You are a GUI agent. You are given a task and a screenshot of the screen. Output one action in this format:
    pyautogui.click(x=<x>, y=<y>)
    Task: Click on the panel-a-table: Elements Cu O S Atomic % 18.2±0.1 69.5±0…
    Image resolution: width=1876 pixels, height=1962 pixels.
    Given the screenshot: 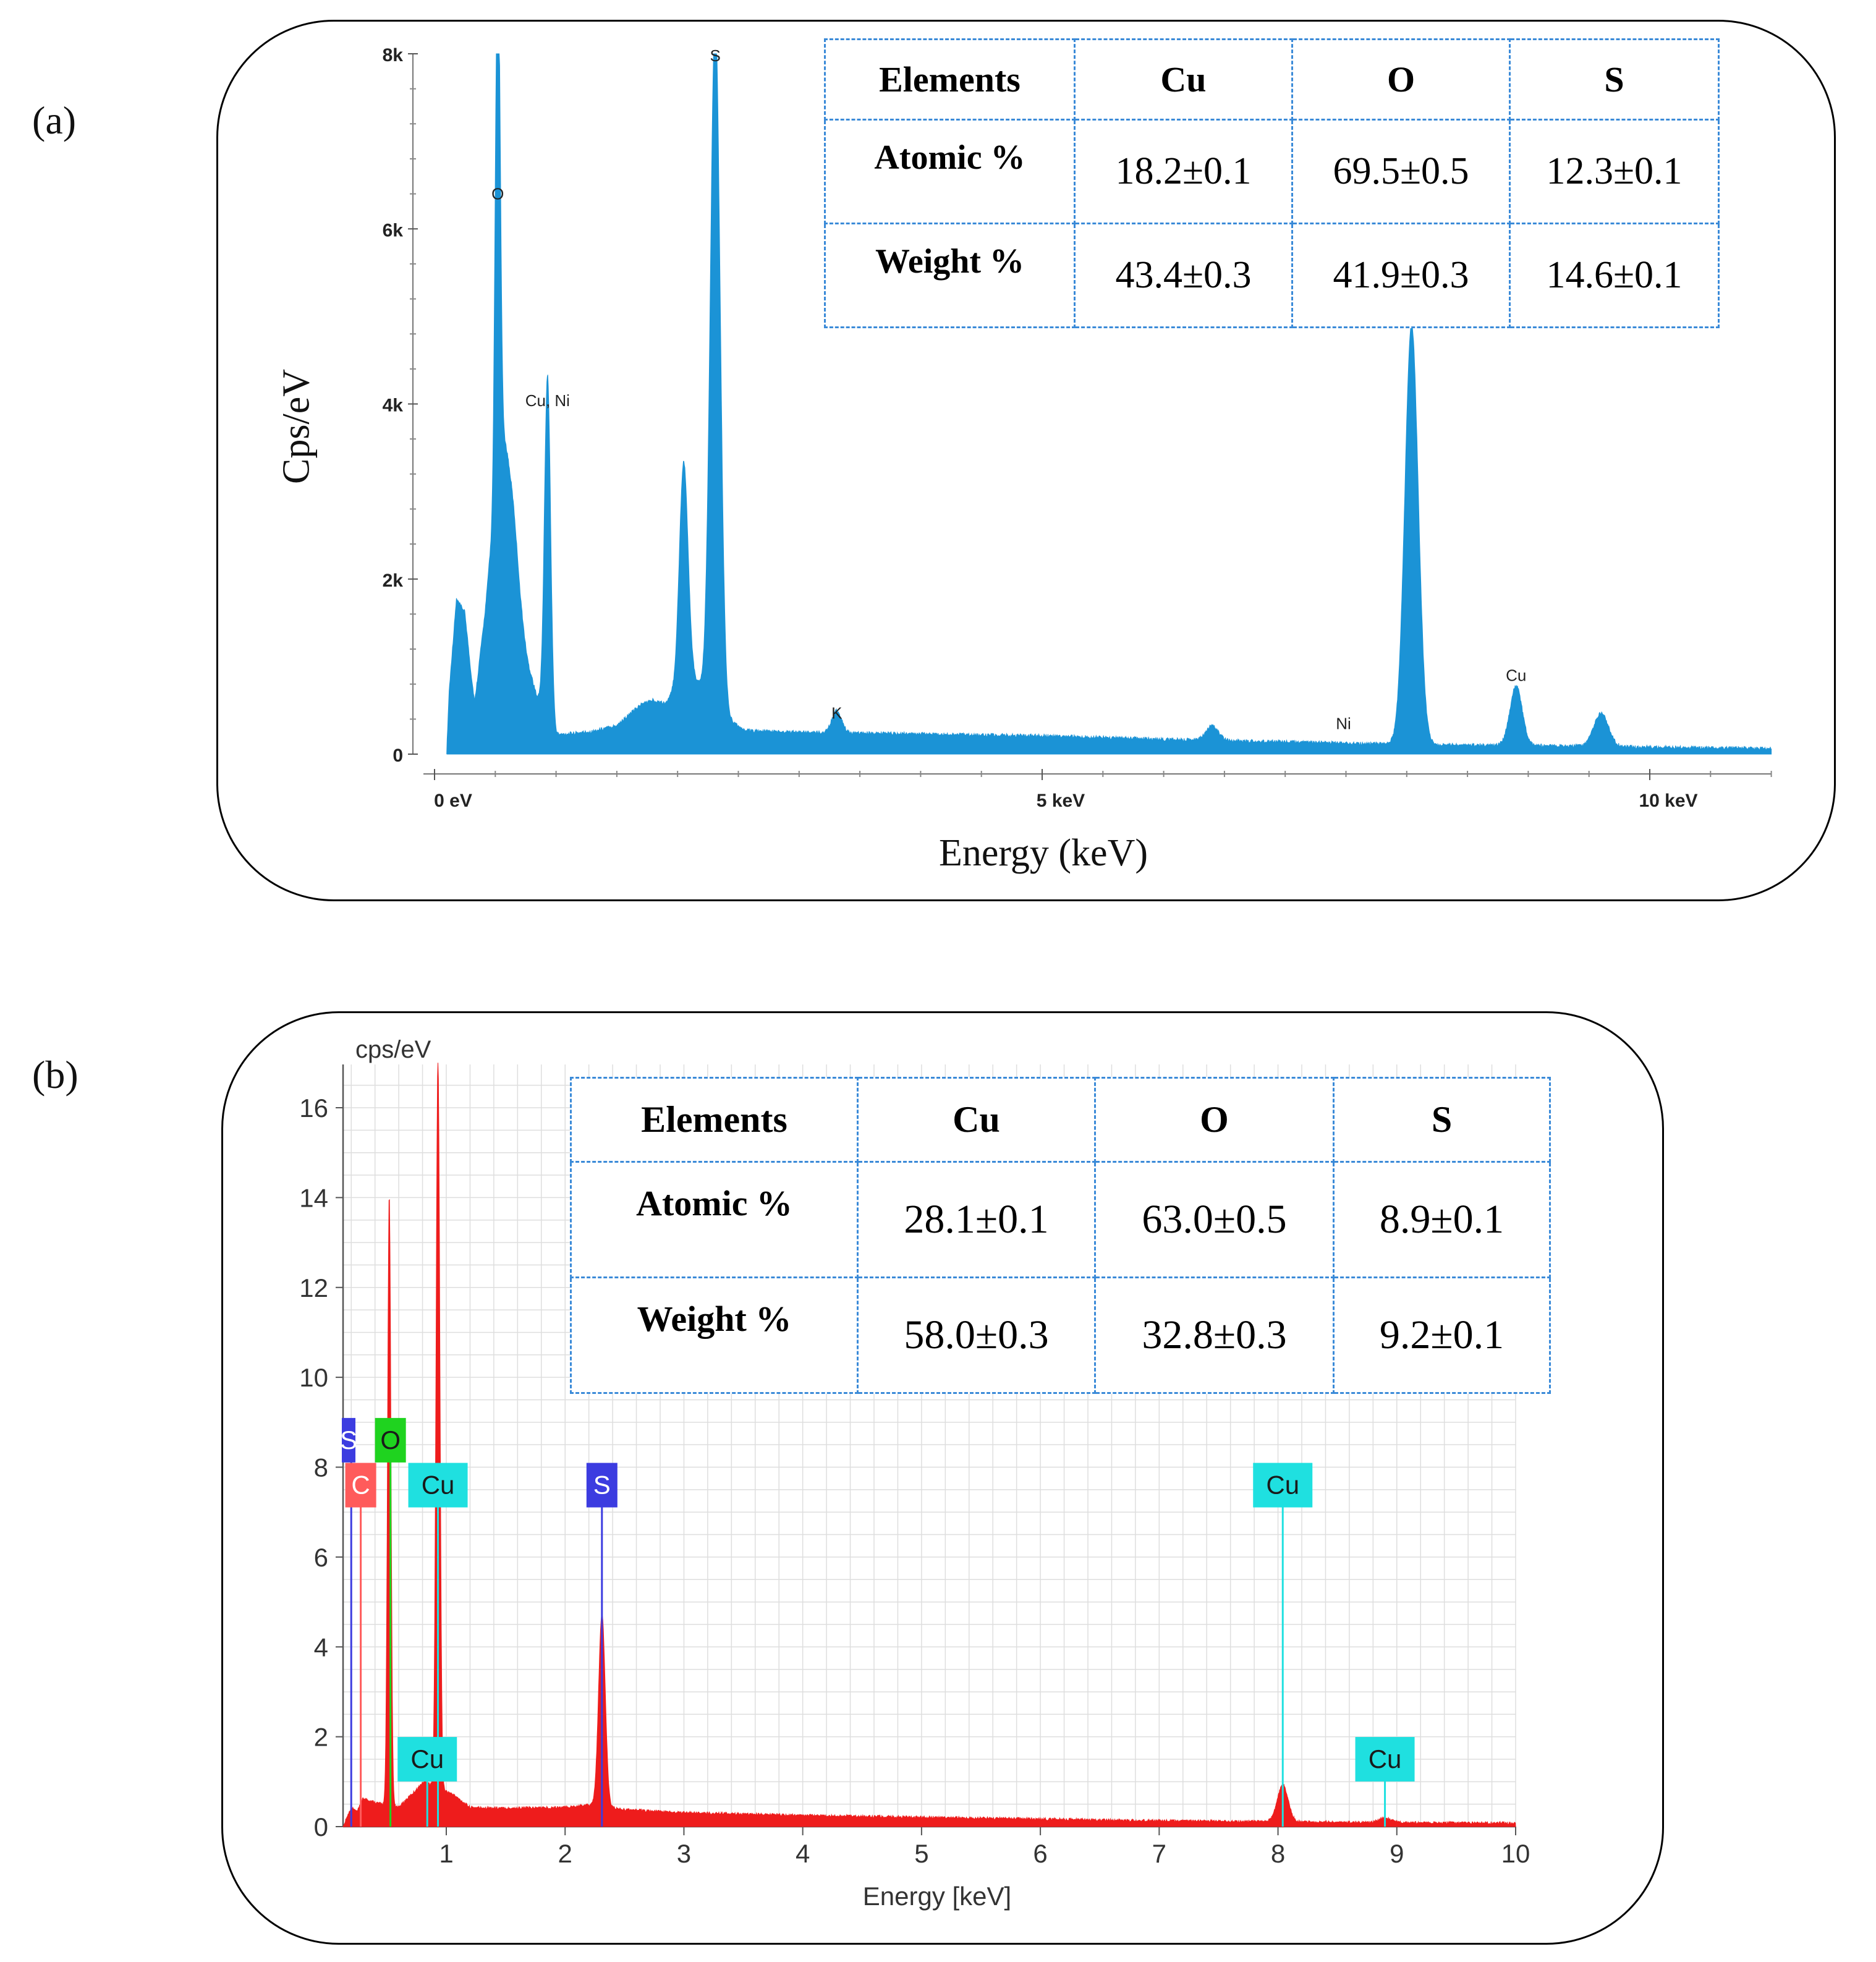 What is the action you would take?
    pyautogui.click(x=1272, y=183)
    